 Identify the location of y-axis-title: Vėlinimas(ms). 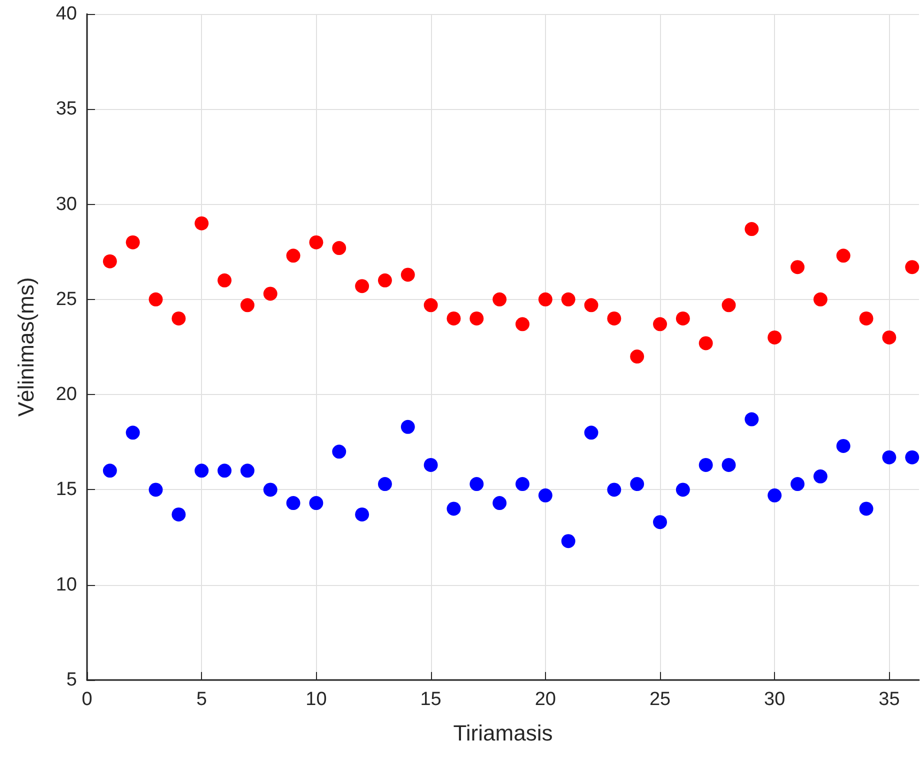
(26, 347).